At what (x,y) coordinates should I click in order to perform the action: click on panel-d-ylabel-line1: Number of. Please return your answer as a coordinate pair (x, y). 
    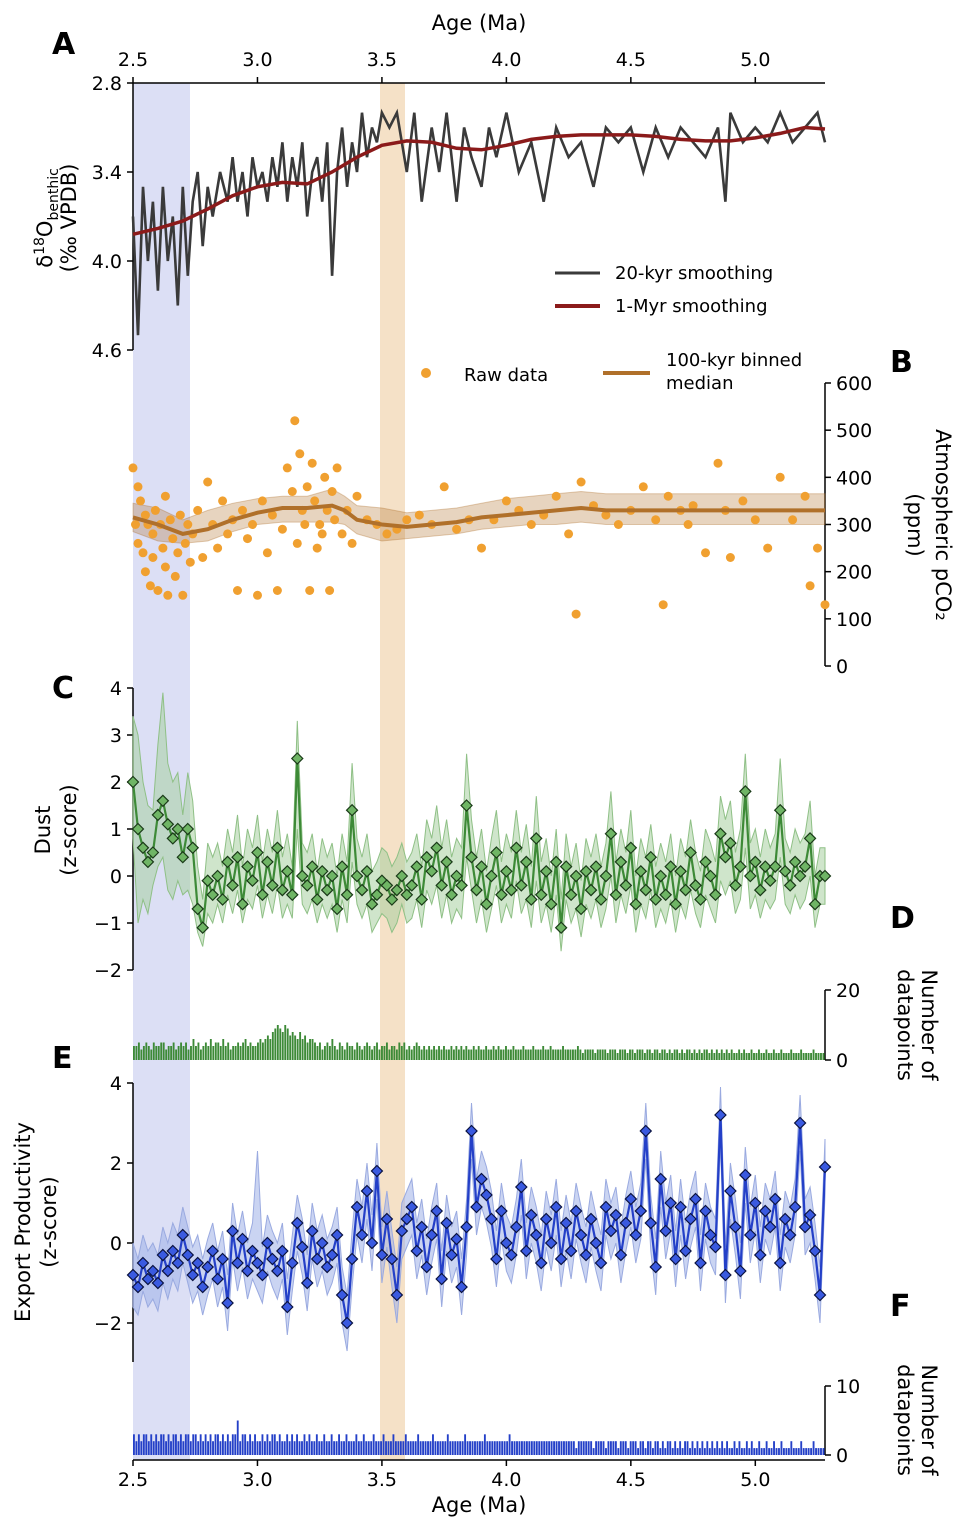
    Looking at the image, I should click on (929, 1025).